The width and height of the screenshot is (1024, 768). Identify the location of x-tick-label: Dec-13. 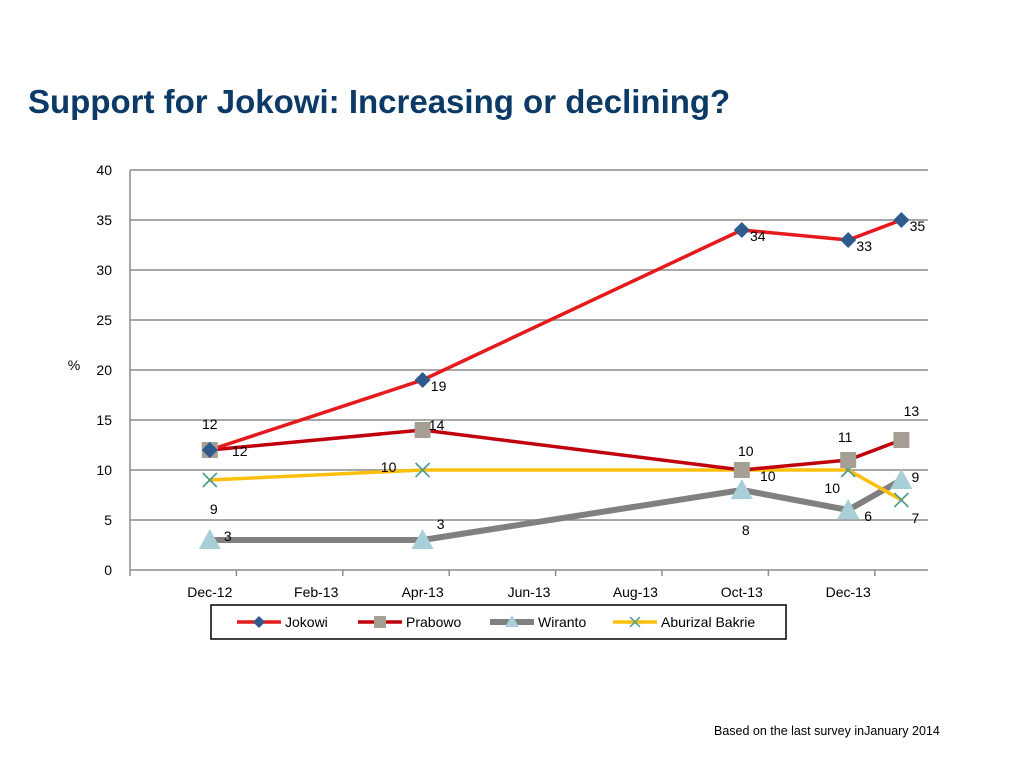
(848, 592).